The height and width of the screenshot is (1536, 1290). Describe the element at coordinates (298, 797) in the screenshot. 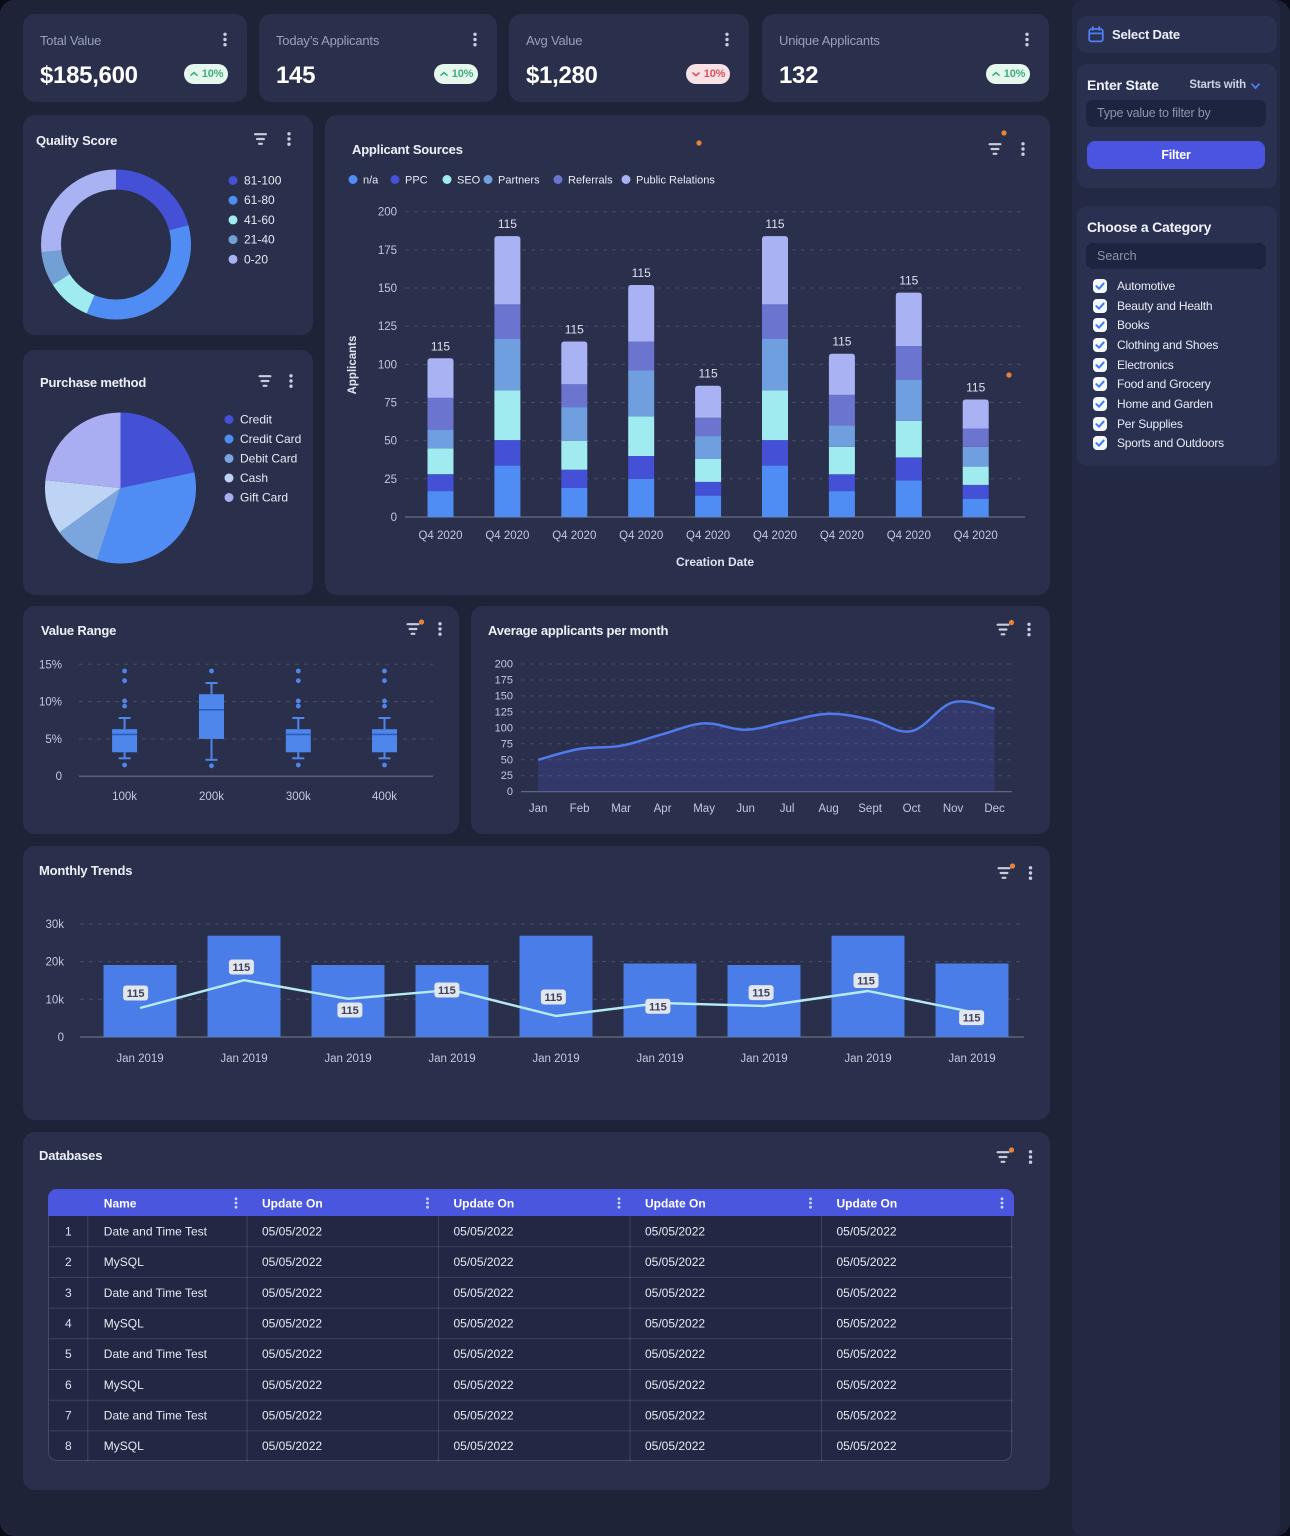

I see `svg-text: 300k` at that location.